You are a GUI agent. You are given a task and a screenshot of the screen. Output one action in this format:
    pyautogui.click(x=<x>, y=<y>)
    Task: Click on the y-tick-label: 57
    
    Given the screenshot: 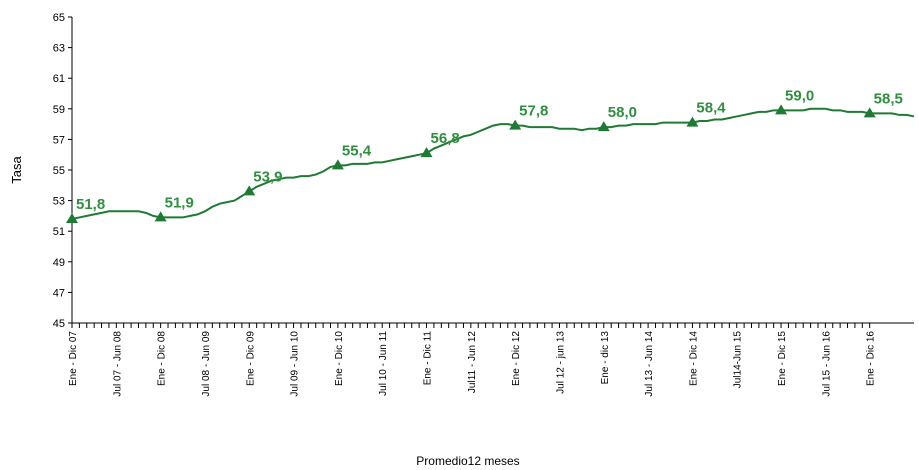 What is the action you would take?
    pyautogui.click(x=59, y=140)
    